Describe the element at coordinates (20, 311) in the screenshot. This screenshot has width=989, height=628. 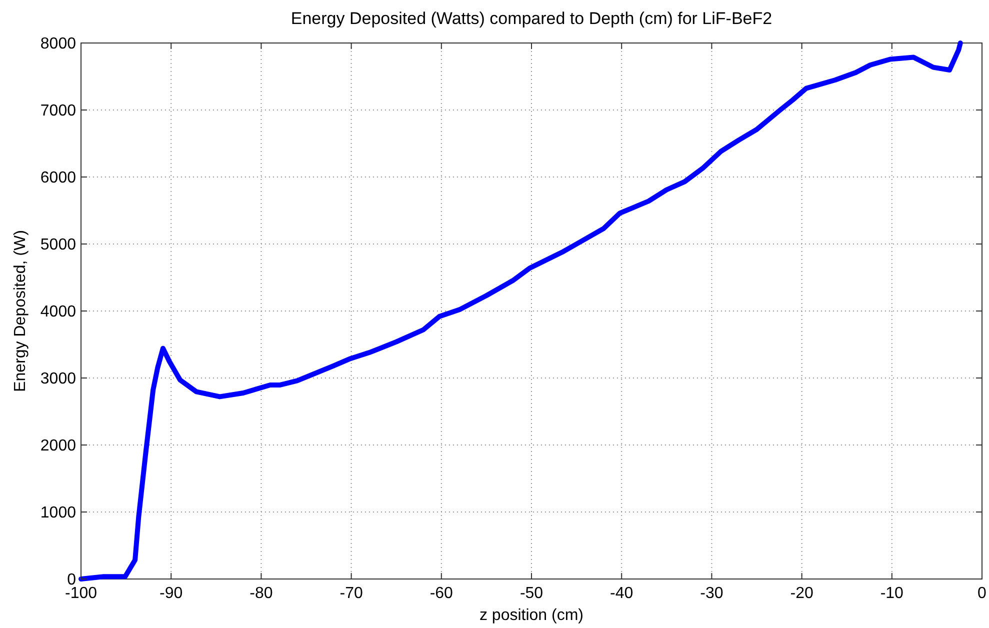
I see `y-axis-title: Energy Deposited, (W)` at that location.